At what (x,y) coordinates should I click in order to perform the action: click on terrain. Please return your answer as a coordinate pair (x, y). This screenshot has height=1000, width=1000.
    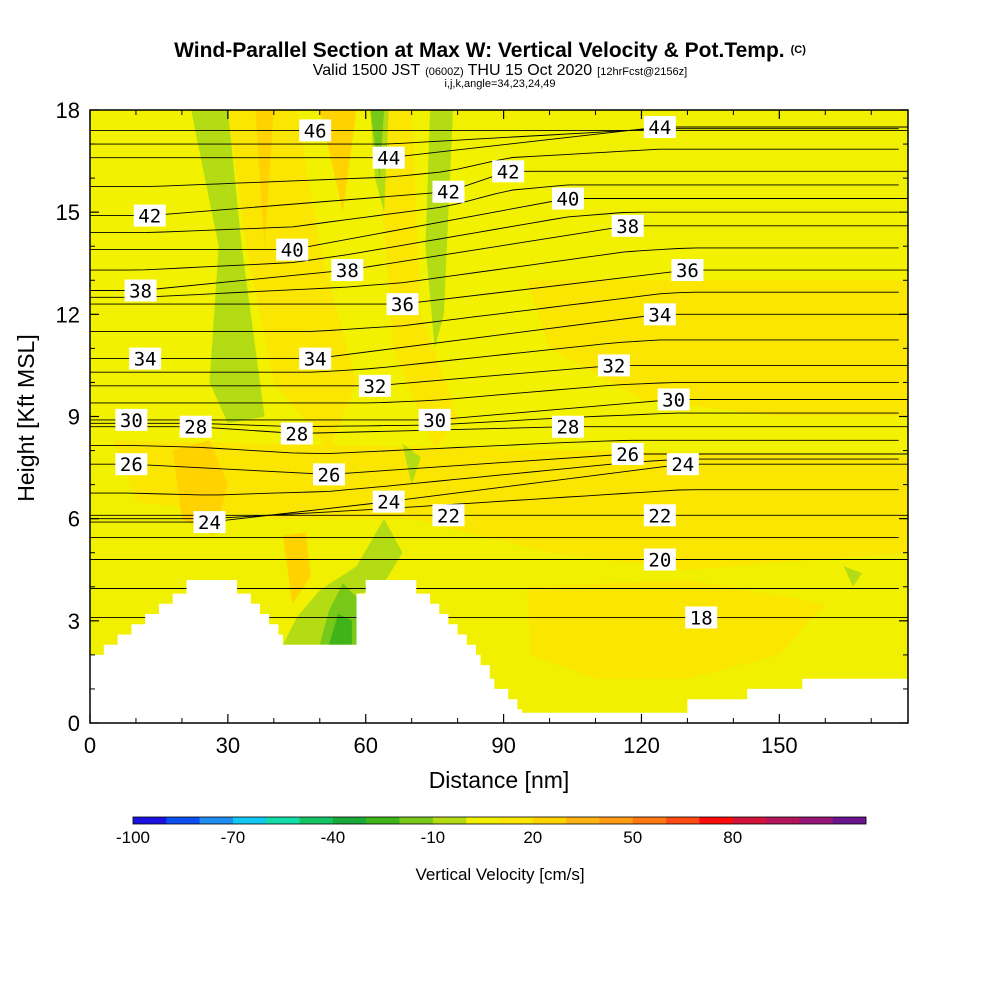
    Looking at the image, I should click on (499, 651).